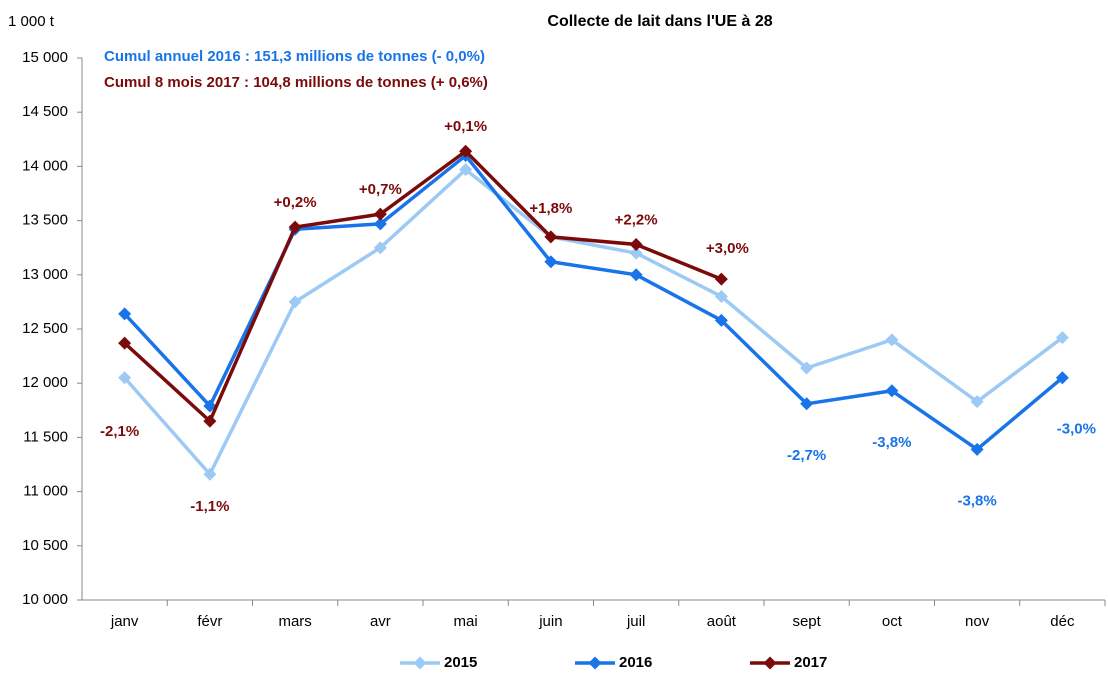 The width and height of the screenshot is (1108, 675). I want to click on legend-label: 2016, so click(635, 662).